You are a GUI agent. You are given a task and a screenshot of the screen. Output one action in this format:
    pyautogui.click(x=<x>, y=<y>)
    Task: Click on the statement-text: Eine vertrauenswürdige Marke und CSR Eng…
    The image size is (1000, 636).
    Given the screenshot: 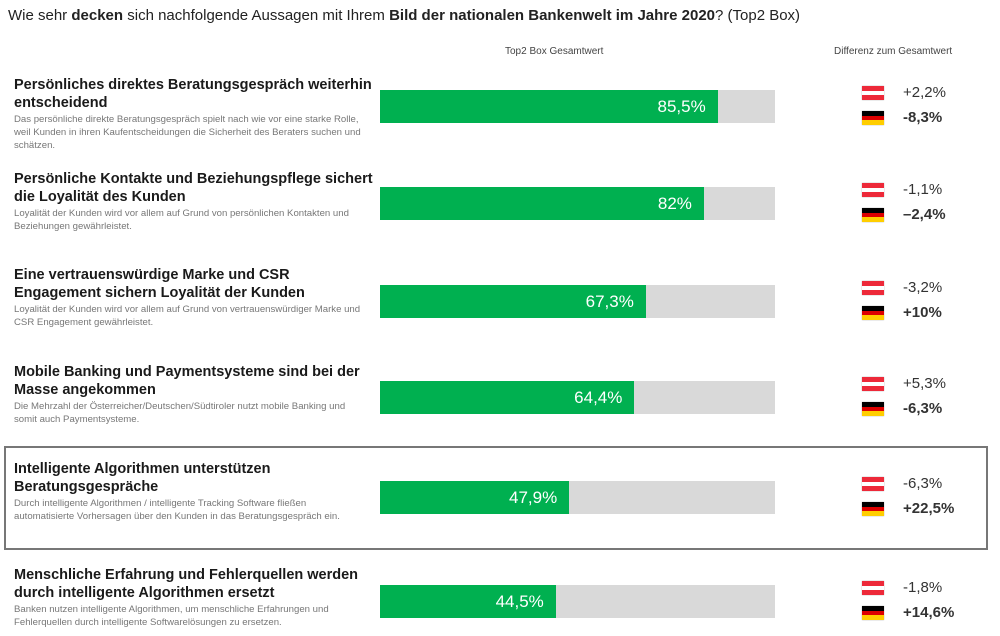 What is the action you would take?
    pyautogui.click(x=159, y=284)
    